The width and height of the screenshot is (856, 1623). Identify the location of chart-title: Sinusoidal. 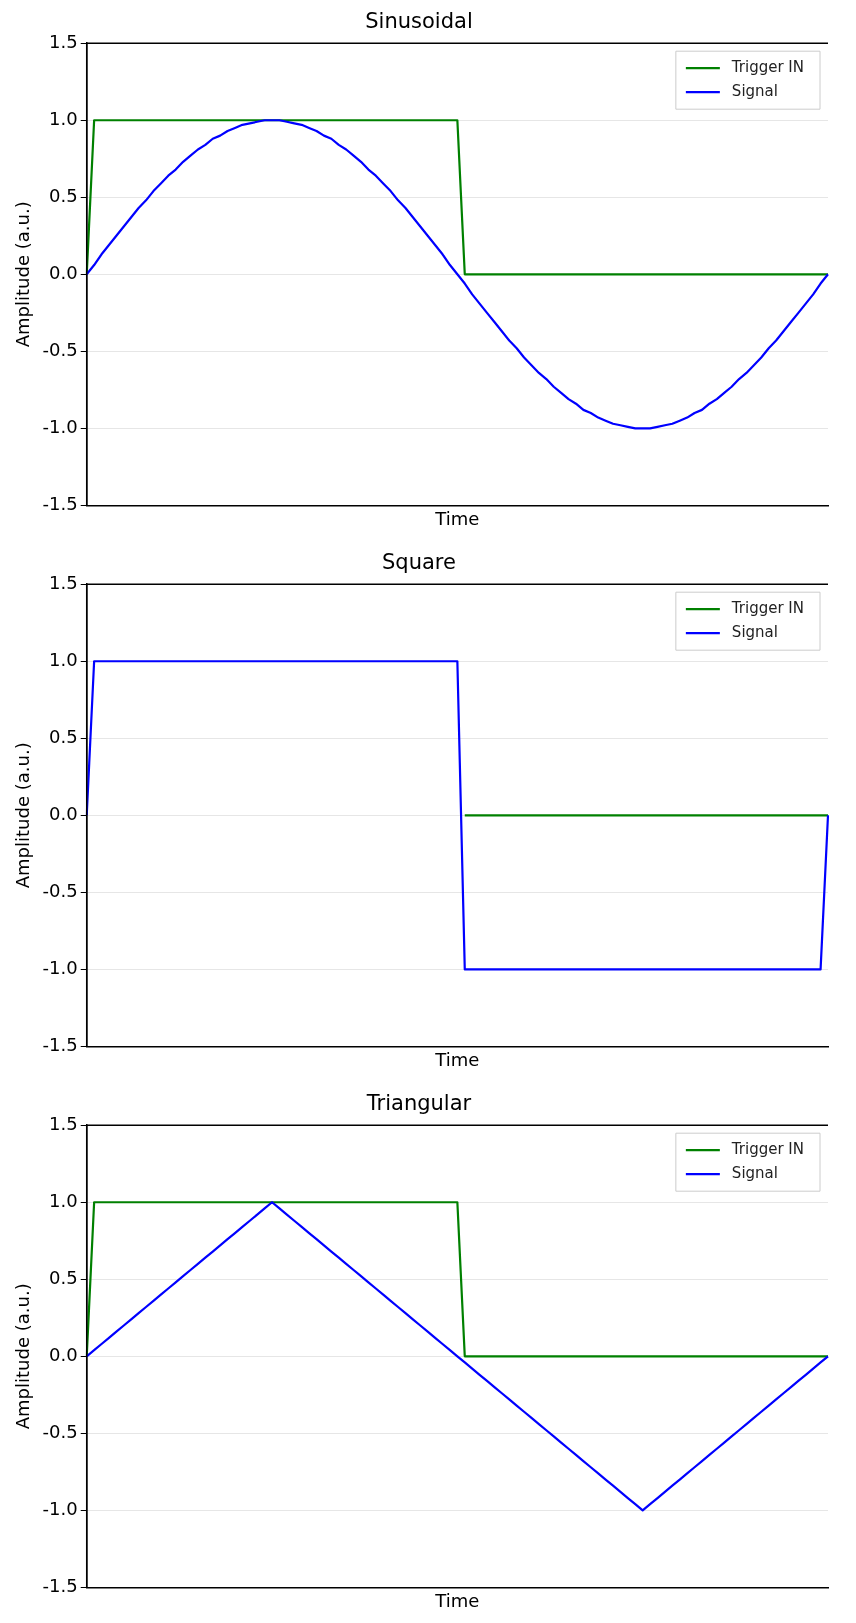
(419, 21).